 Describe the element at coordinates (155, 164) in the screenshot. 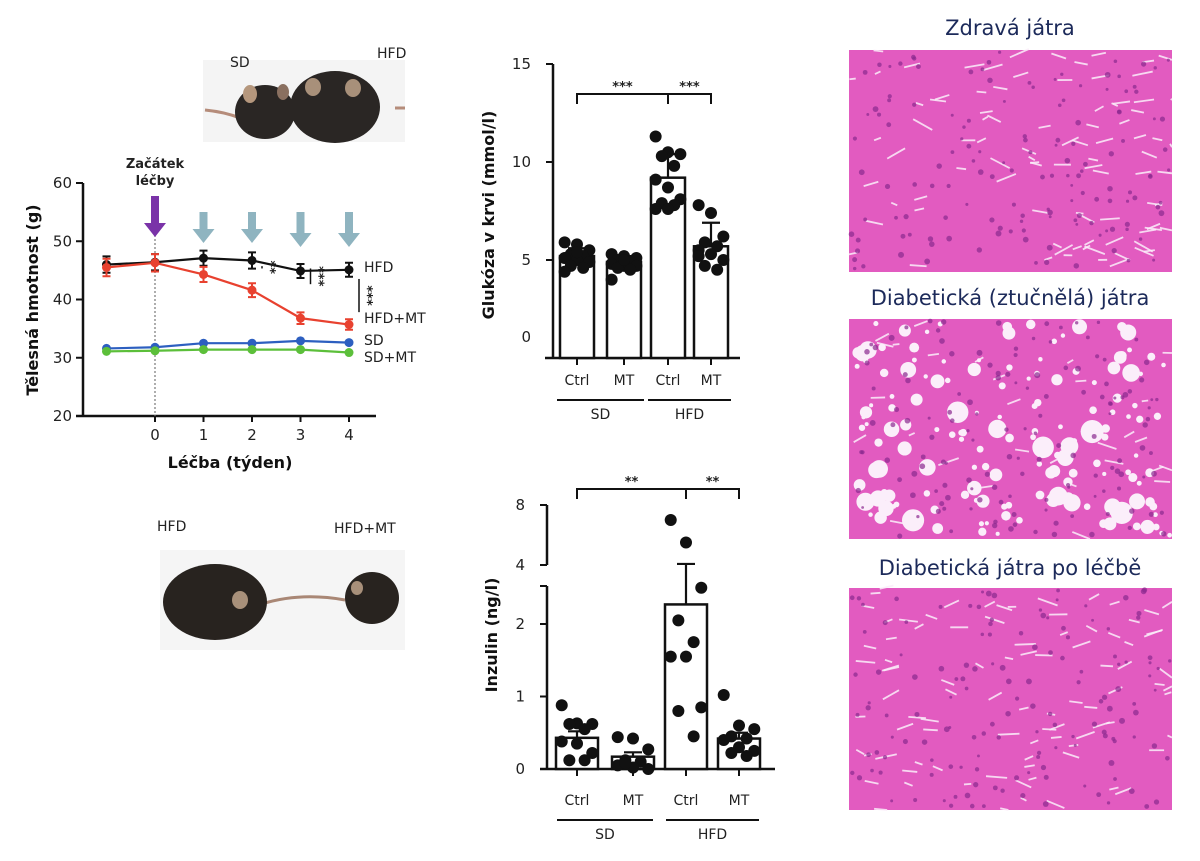

I see `annotation-start-1: Začátek` at that location.